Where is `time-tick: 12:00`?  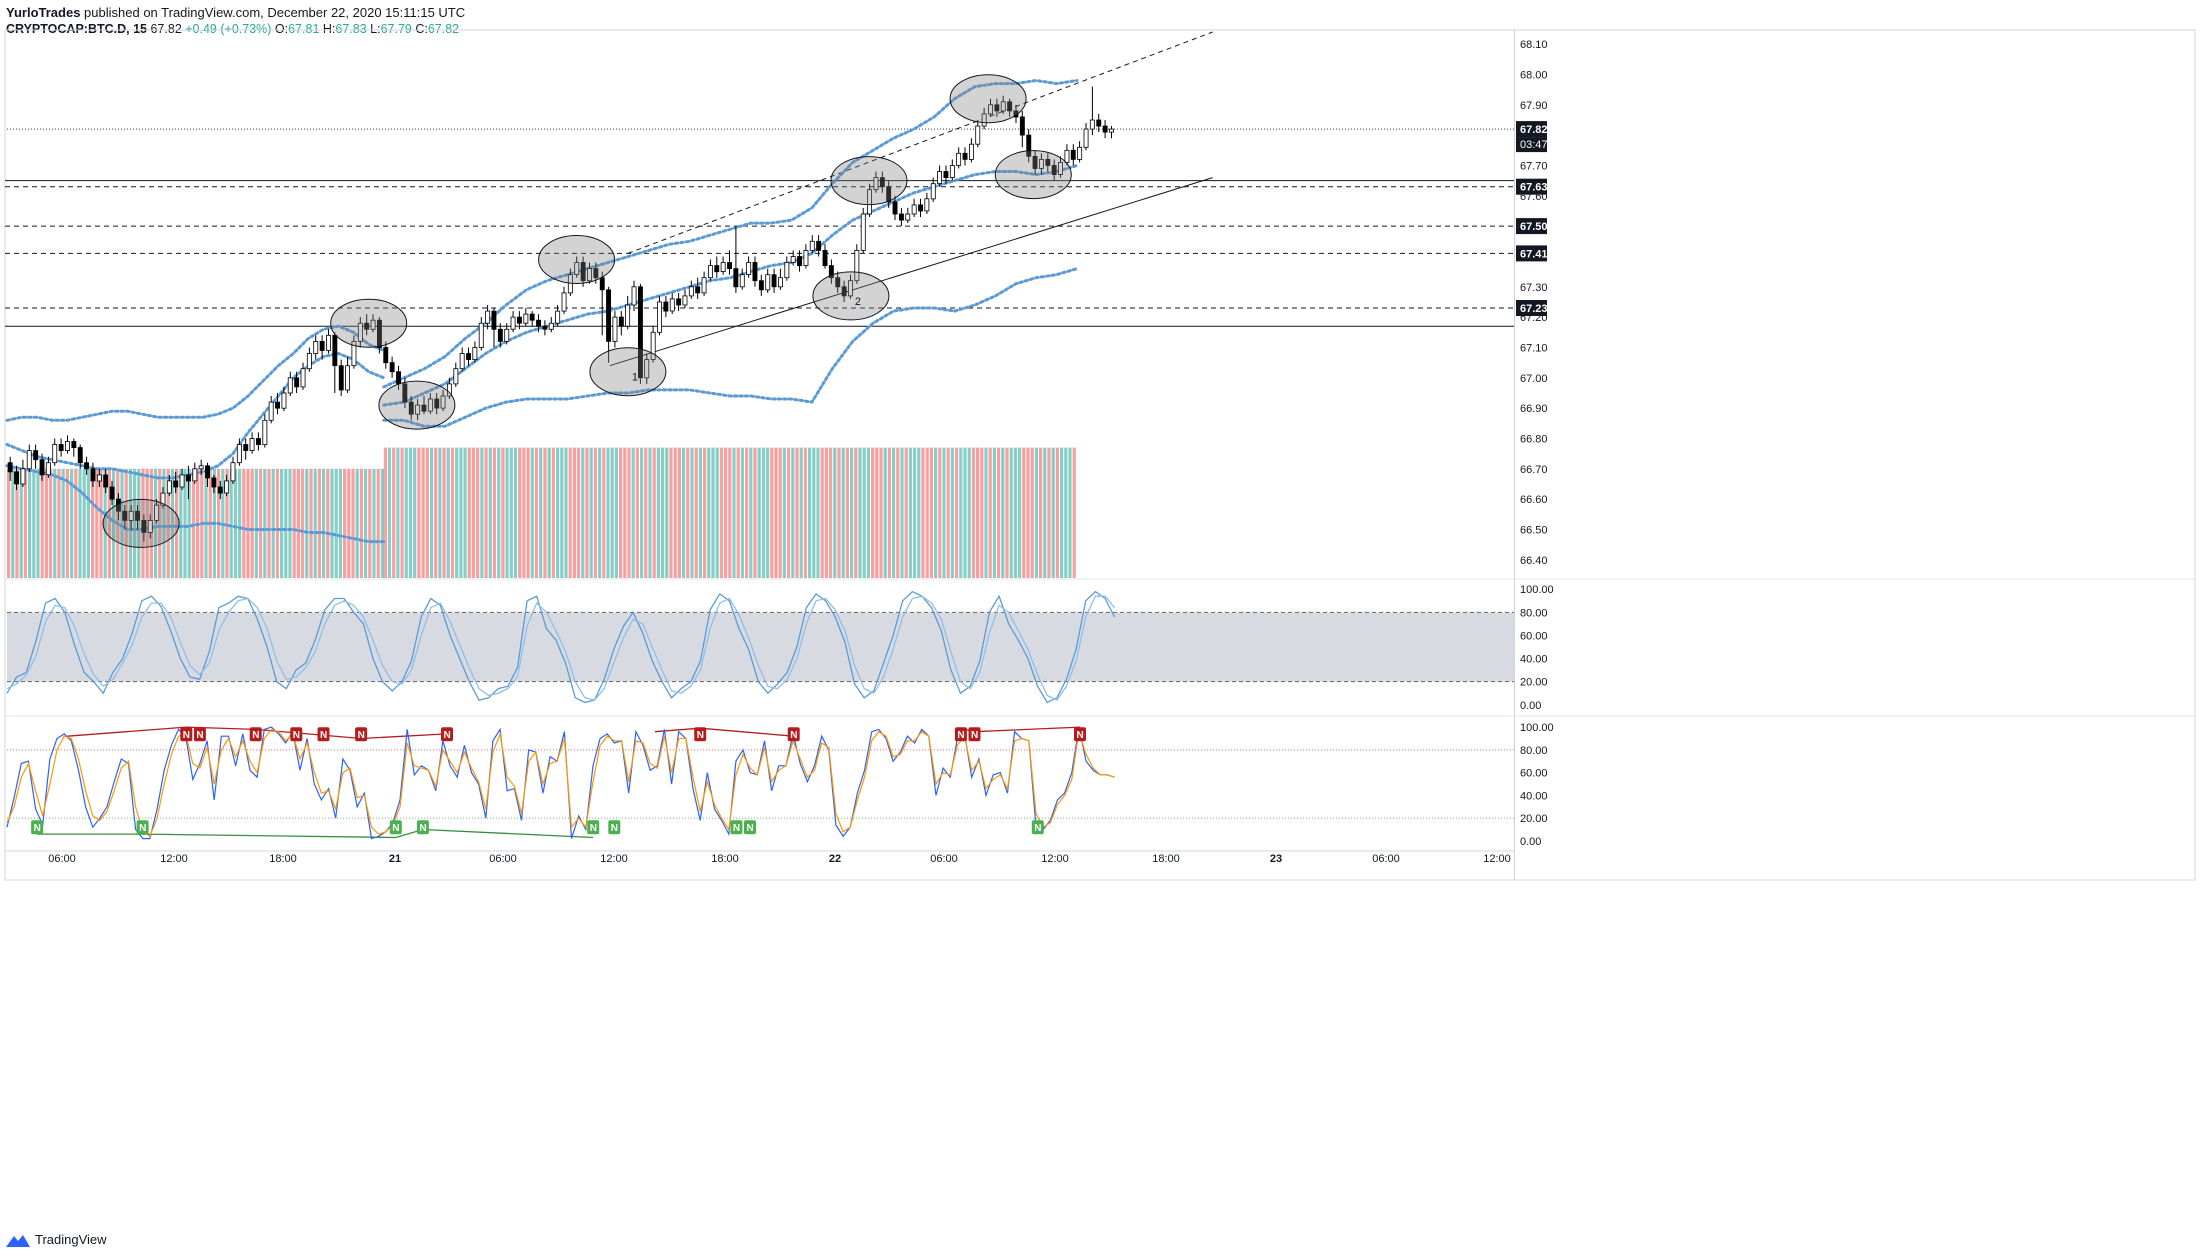 time-tick: 12:00 is located at coordinates (1055, 859).